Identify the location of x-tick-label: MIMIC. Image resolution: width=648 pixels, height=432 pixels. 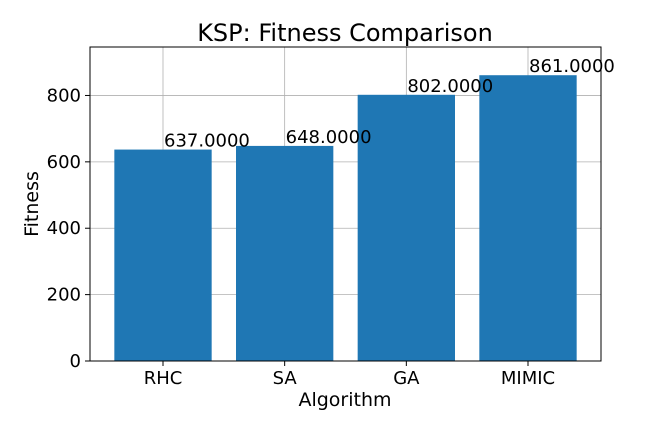
(528, 378).